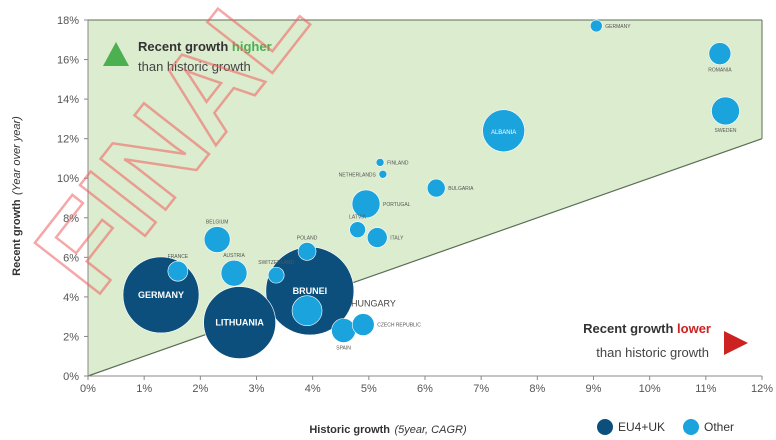  Describe the element at coordinates (397, 239) in the screenshot. I see `bubble-label: ITALY` at that location.